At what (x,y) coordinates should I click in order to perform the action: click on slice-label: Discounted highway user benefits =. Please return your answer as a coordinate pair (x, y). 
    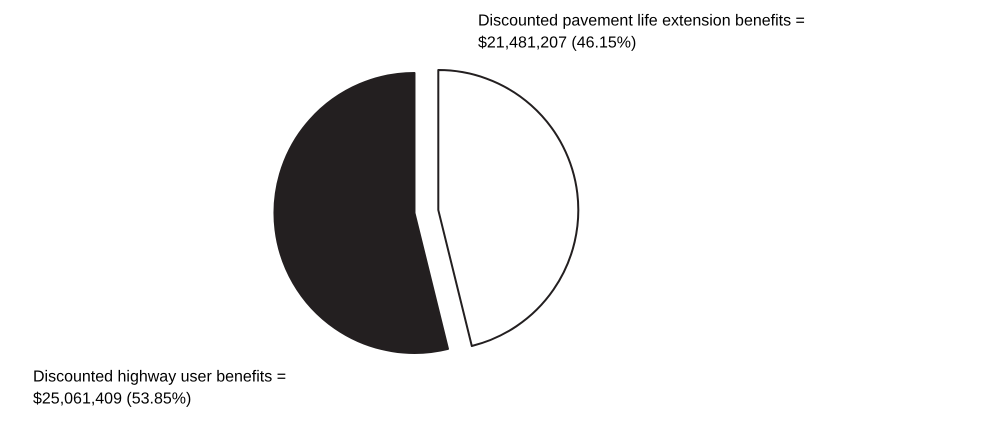
    Looking at the image, I should click on (159, 377).